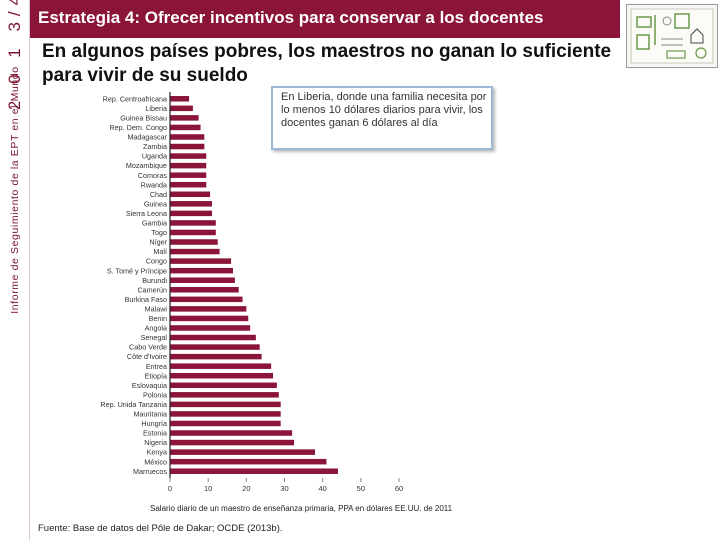  Describe the element at coordinates (159, 232) in the screenshot. I see `category-label: Togo` at that location.